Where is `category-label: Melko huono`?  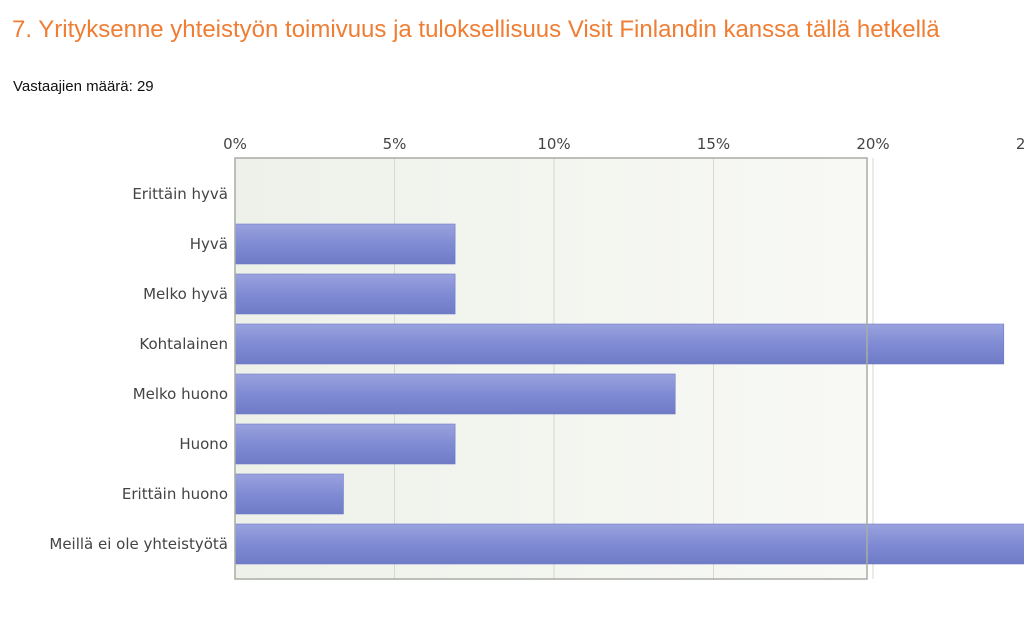 category-label: Melko huono is located at coordinates (180, 394).